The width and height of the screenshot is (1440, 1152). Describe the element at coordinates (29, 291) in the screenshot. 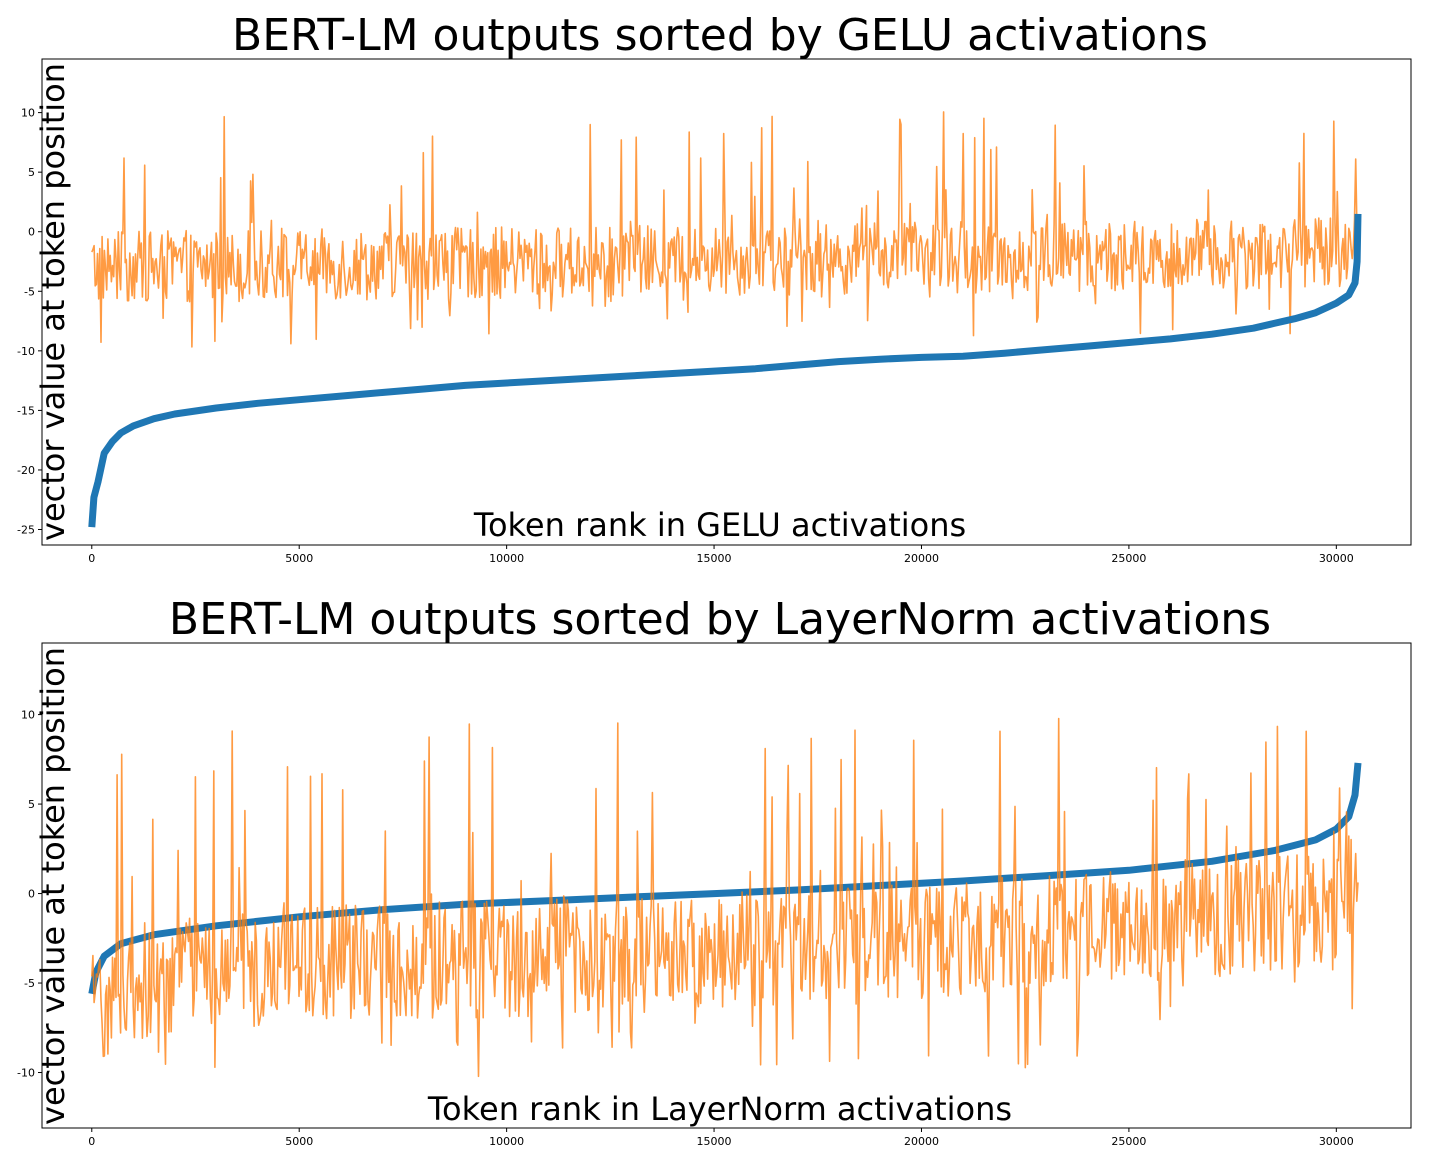

I see `chart-1-y-tick-label: -5` at that location.